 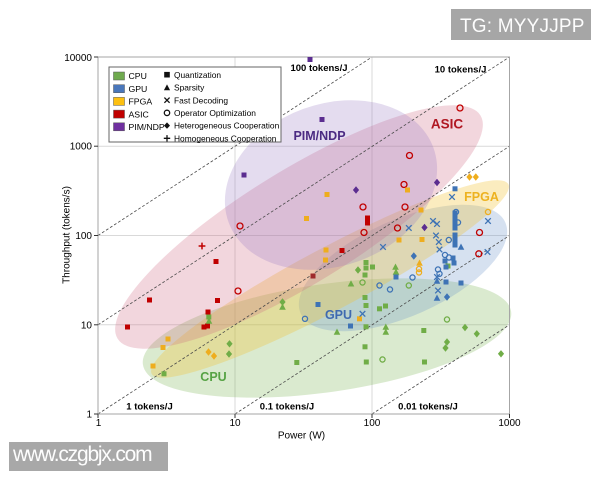 What do you see at coordinates (301, 436) in the screenshot?
I see `svg-text: Power (W)` at bounding box center [301, 436].